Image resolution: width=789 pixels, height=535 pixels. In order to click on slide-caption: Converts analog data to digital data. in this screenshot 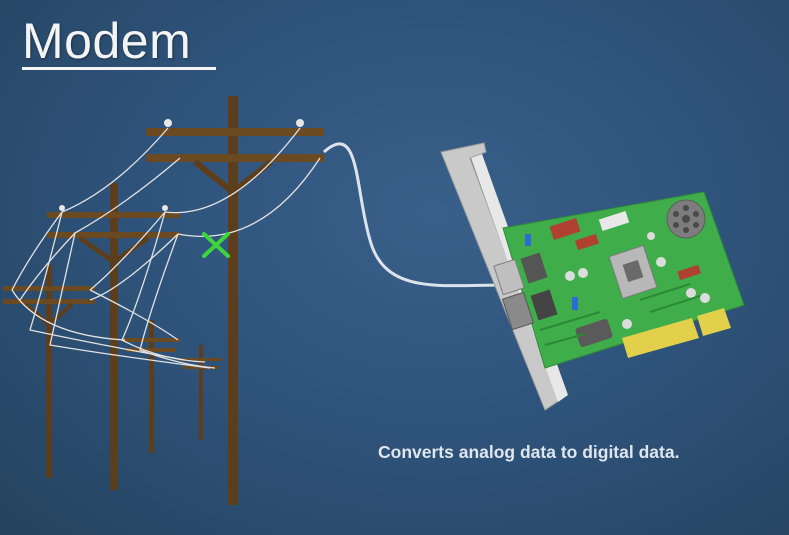, I will do `click(529, 452)`.